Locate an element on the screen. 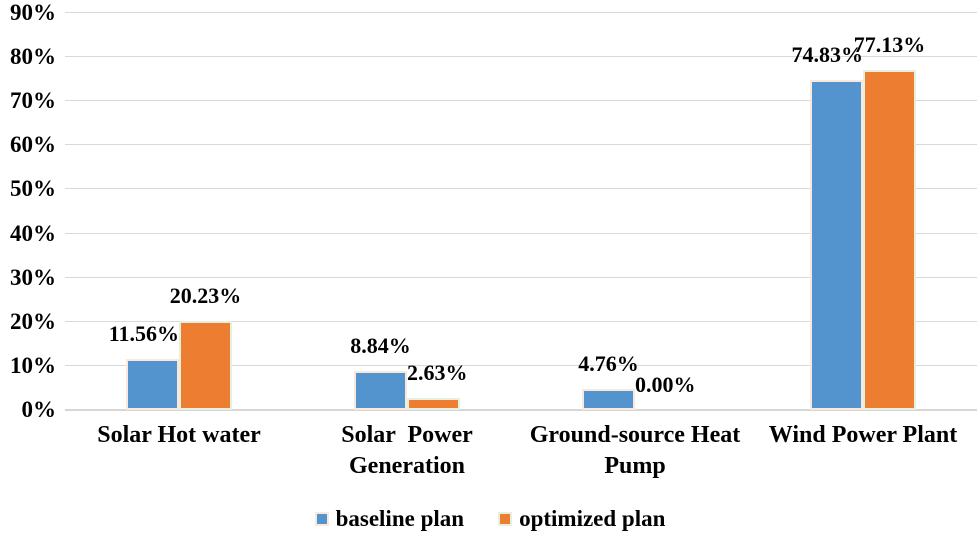  value-label-optimized-plan-3: 77.13% is located at coordinates (889, 44).